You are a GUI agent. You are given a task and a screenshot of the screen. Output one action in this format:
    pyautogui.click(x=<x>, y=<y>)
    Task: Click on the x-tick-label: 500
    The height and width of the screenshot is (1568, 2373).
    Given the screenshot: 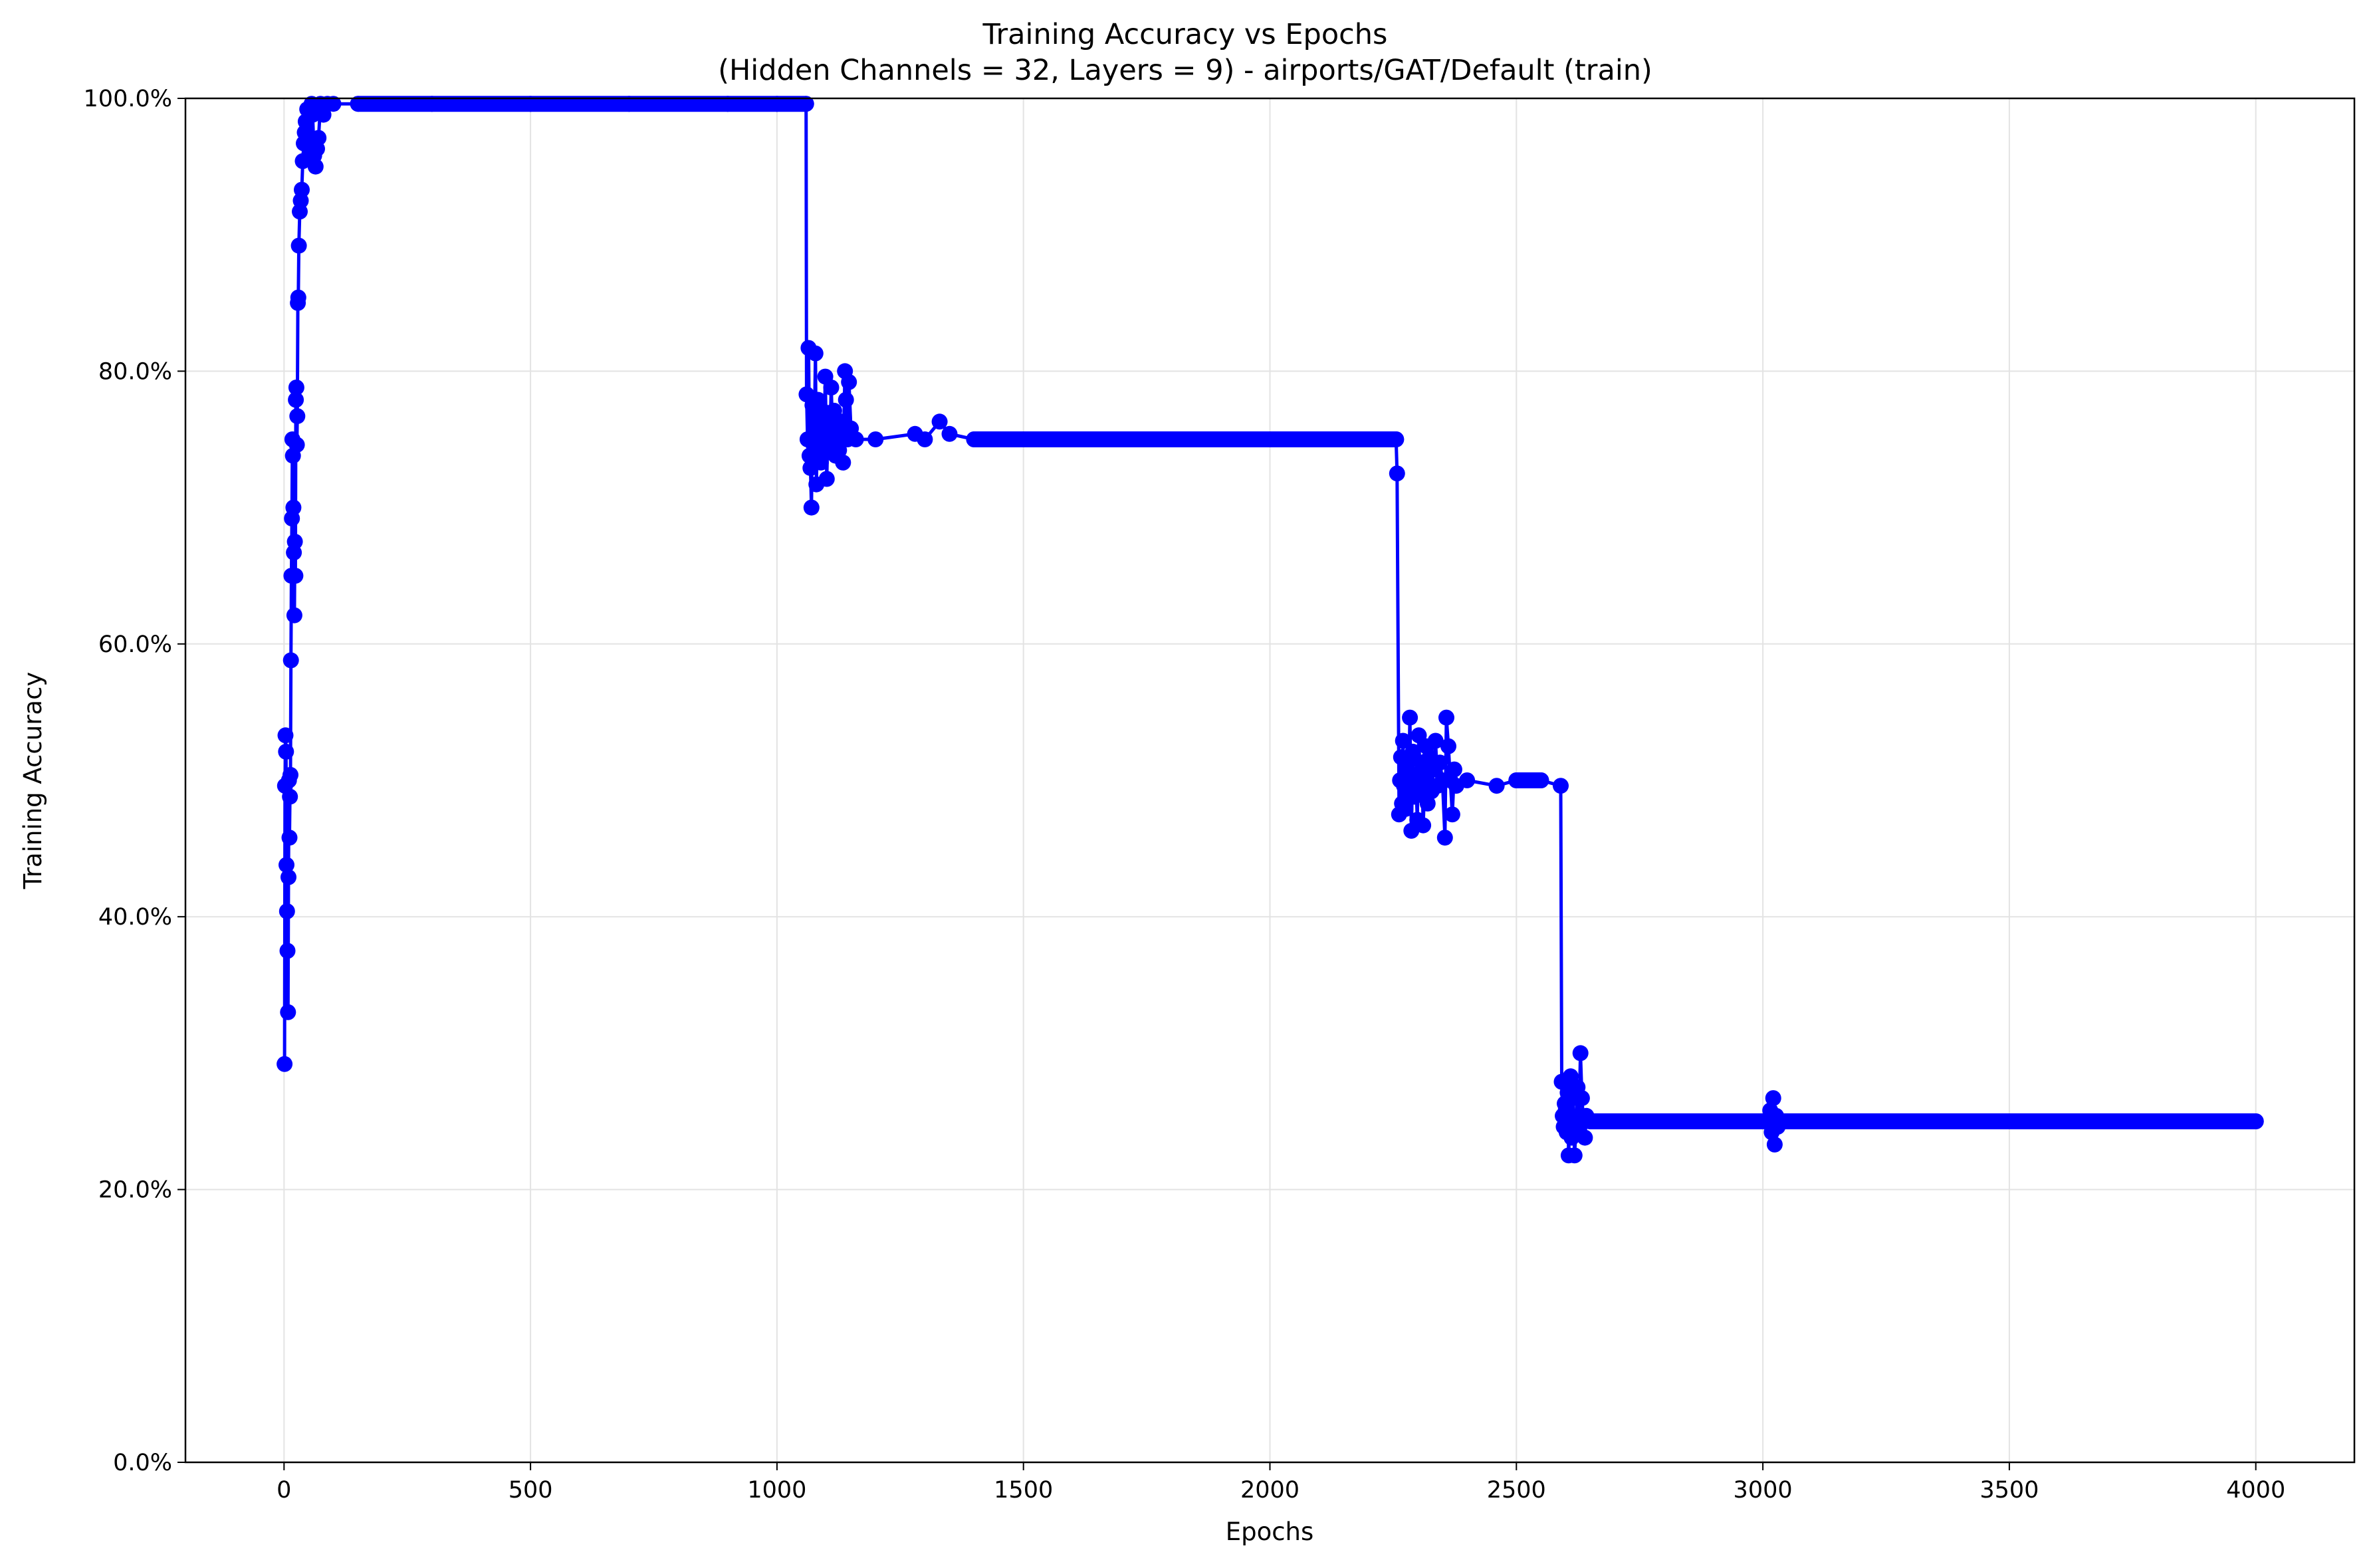 What is the action you would take?
    pyautogui.click(x=530, y=1490)
    